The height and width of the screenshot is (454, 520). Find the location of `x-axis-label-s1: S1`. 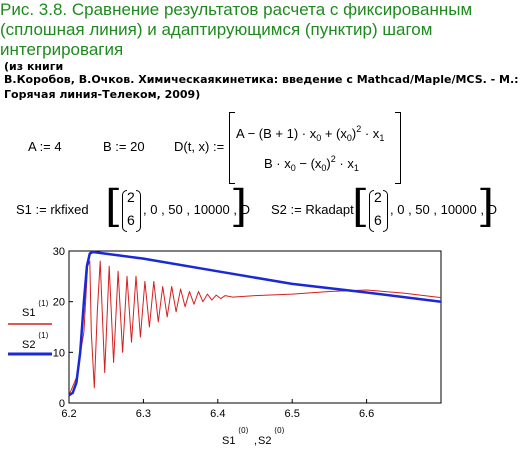

x-axis-label-s1: S1 is located at coordinates (228, 441).